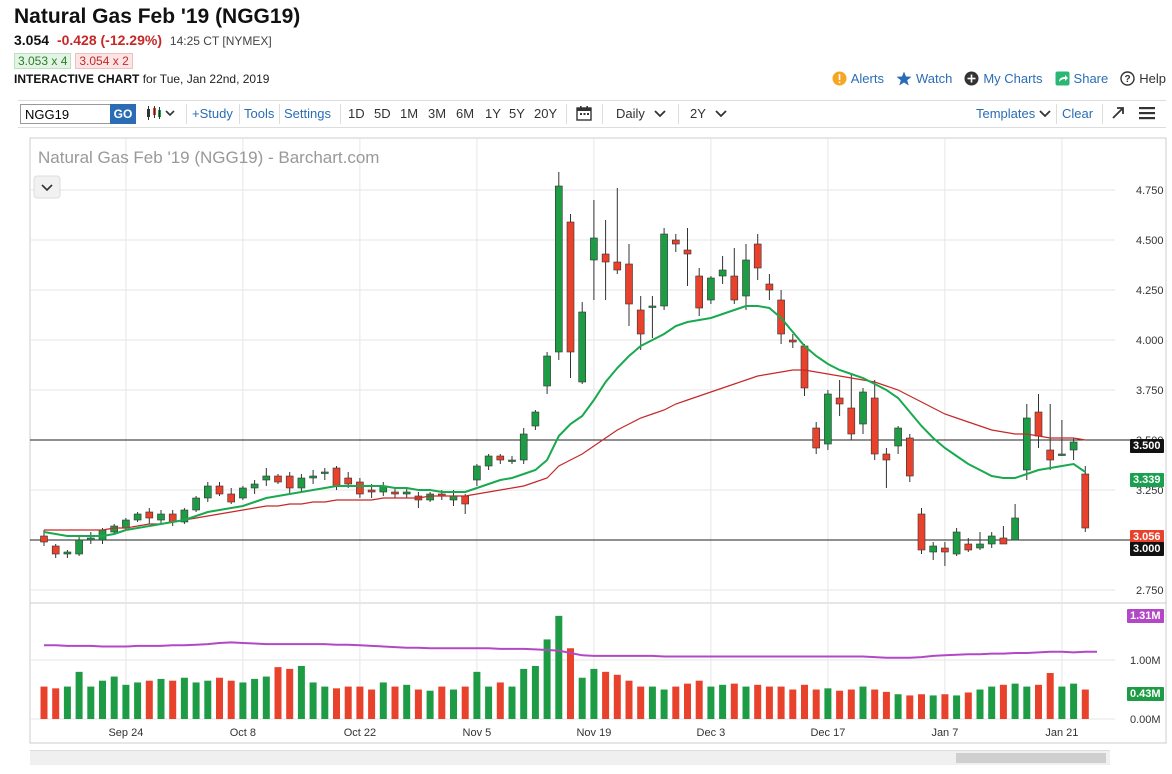 This screenshot has height=774, width=1172. What do you see at coordinates (839, 78) in the screenshot?
I see `alert-icon` at bounding box center [839, 78].